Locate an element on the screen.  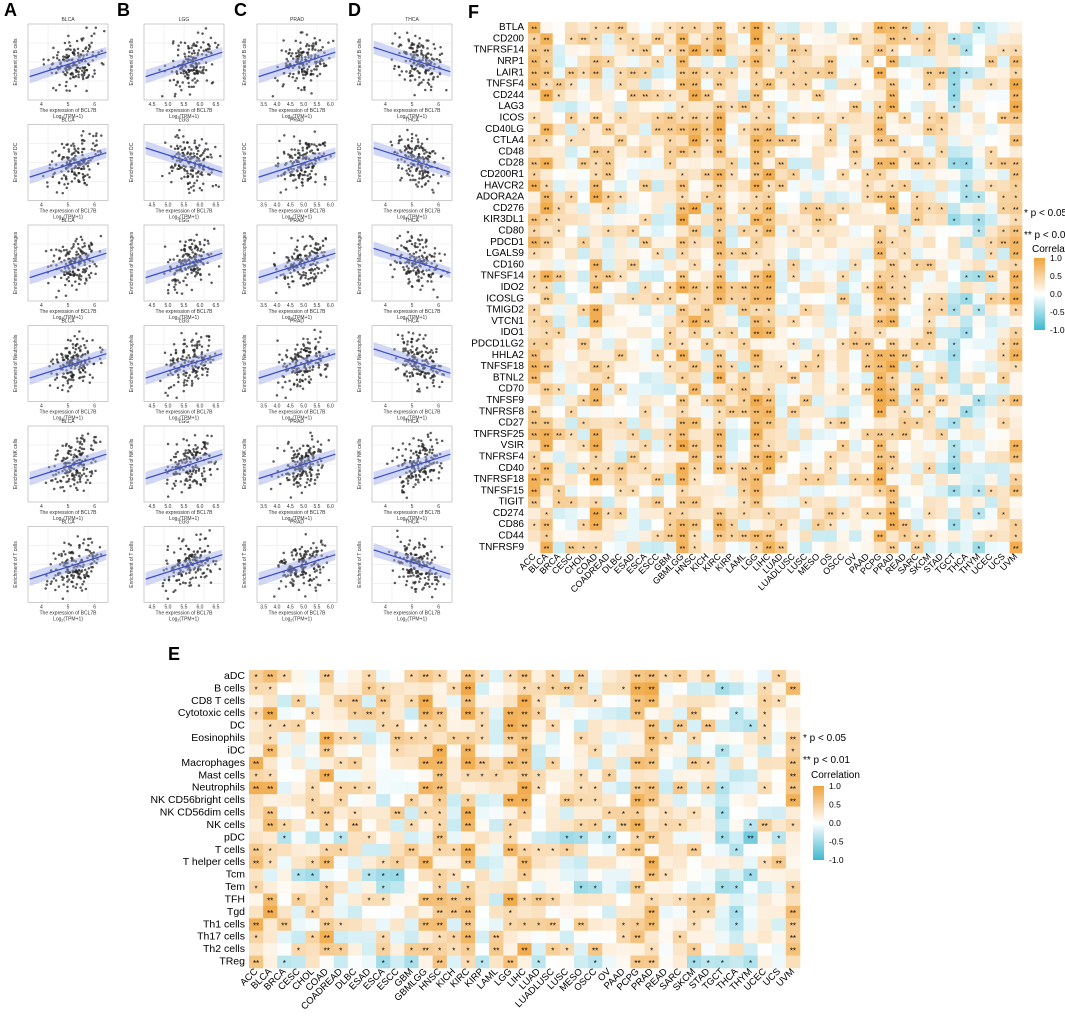
y-axis-label: Enrichment of Neutrophils is located at coordinates (132, 363).